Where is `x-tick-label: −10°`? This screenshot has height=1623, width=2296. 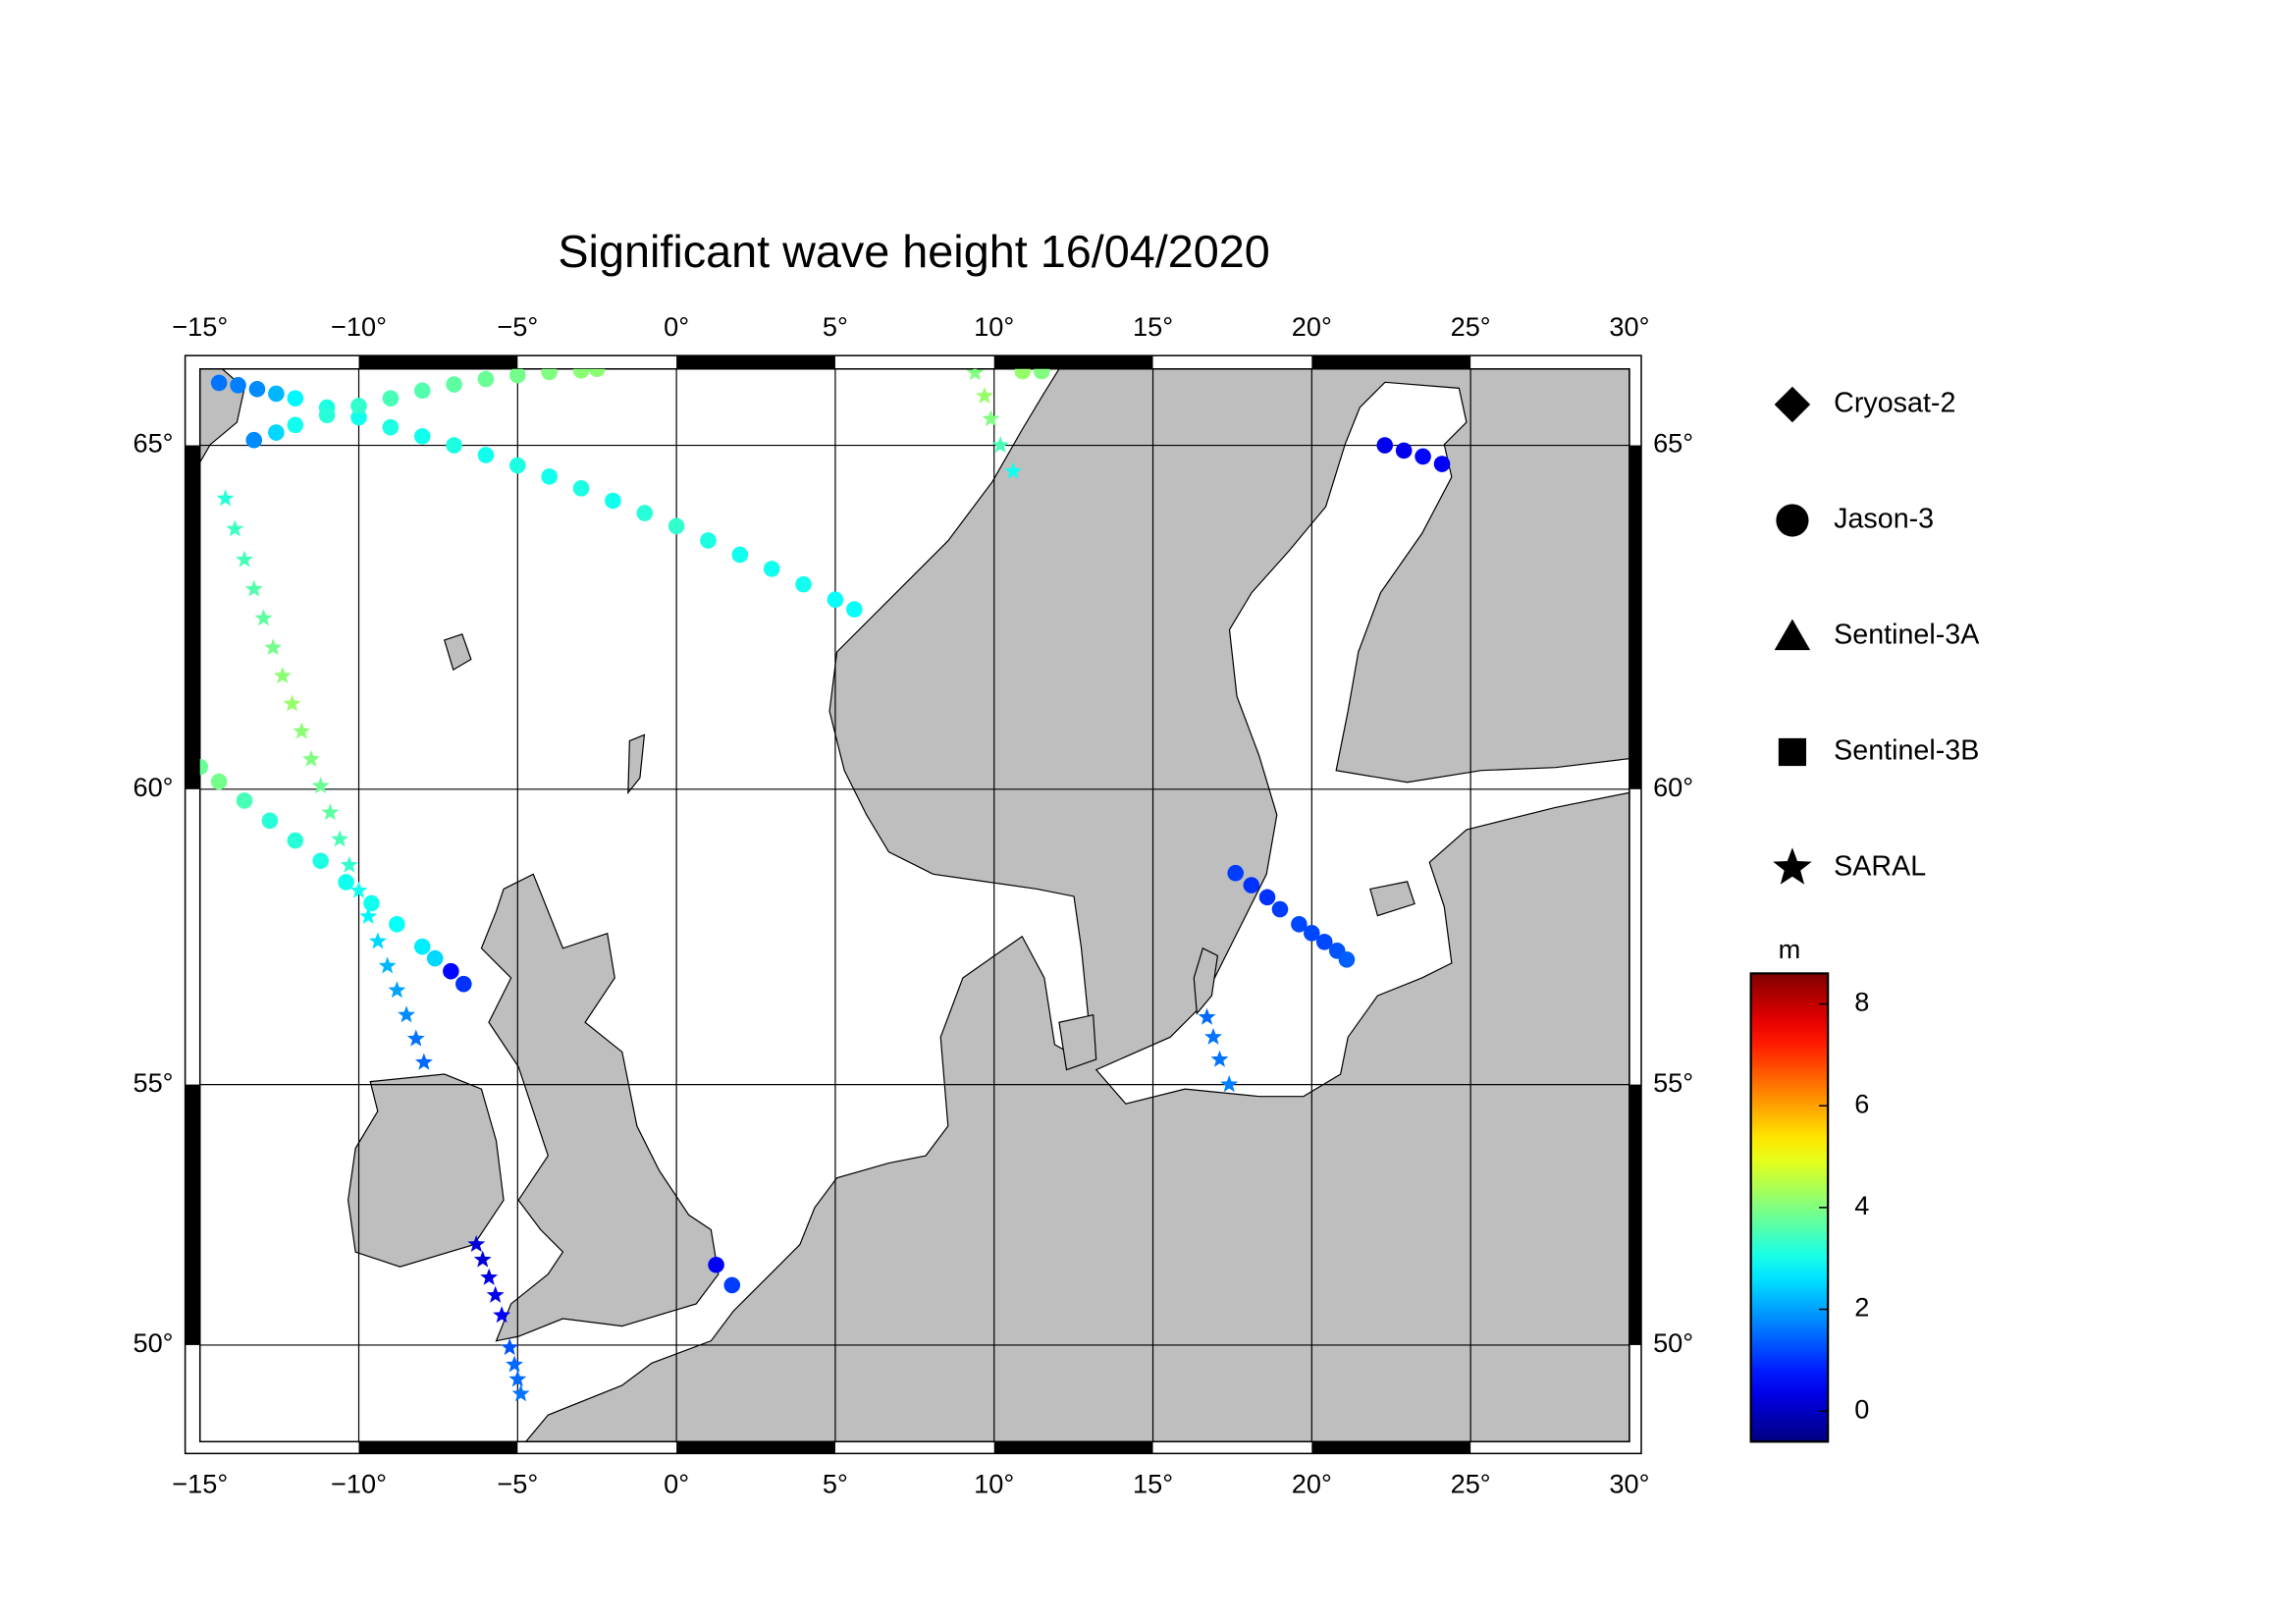
x-tick-label: −10° is located at coordinates (359, 326).